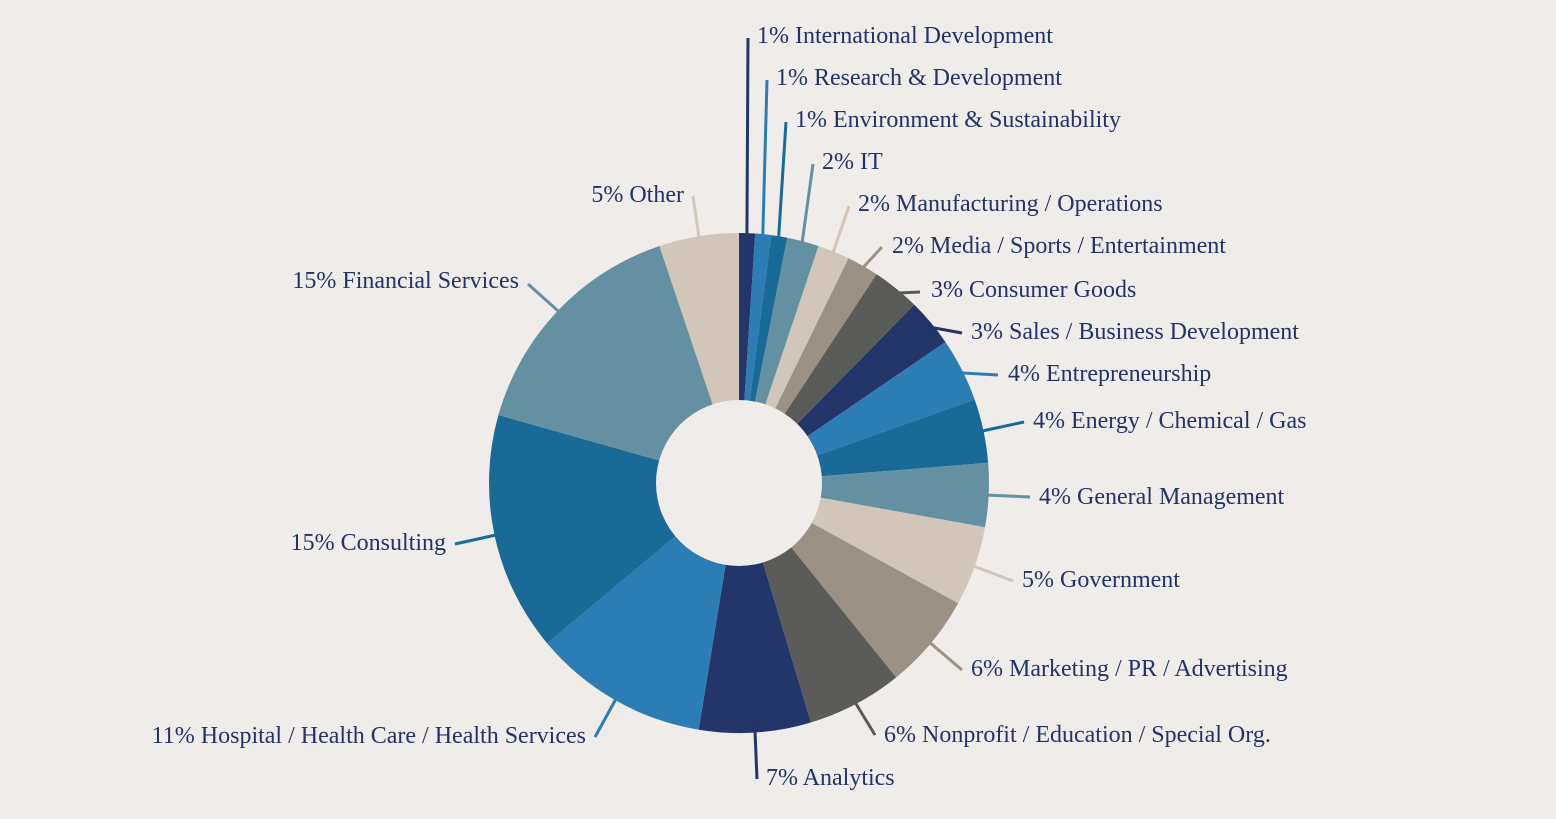 The image size is (1556, 819). Describe the element at coordinates (958, 120) in the screenshot. I see `slice-label: 1% Environment & Sustainability` at that location.